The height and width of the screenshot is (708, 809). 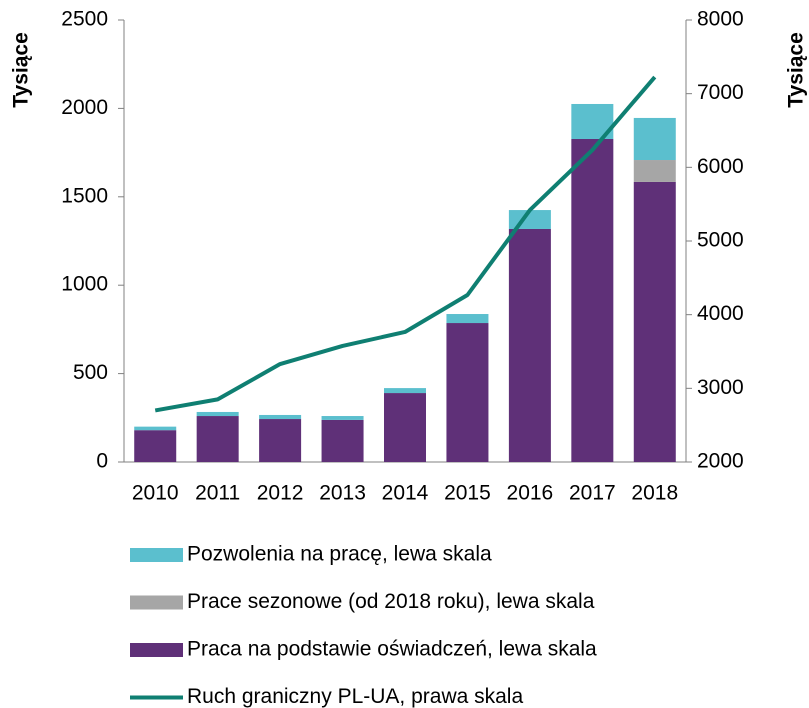 I want to click on y2-tick-label: 2000, so click(x=720, y=461).